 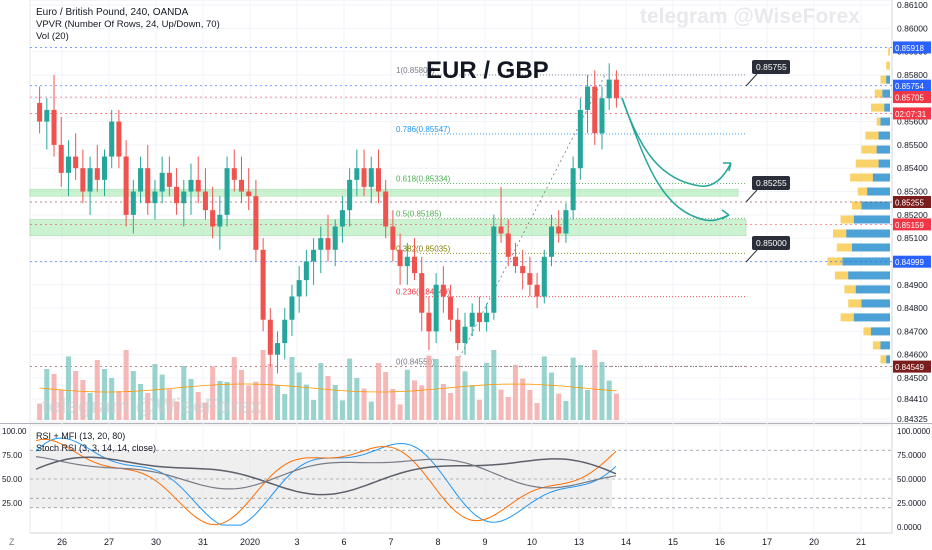 I want to click on osc-left-tick: 50.00, so click(x=12, y=479).